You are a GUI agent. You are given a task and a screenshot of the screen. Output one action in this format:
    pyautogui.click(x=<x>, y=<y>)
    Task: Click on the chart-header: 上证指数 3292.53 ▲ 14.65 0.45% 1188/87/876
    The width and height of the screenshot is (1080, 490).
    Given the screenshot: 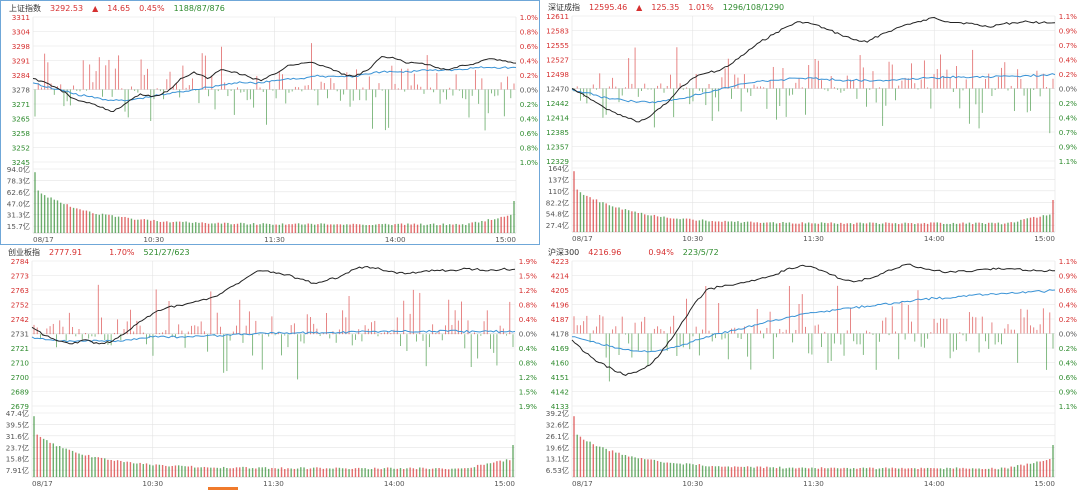 What is the action you would take?
    pyautogui.click(x=261, y=9)
    